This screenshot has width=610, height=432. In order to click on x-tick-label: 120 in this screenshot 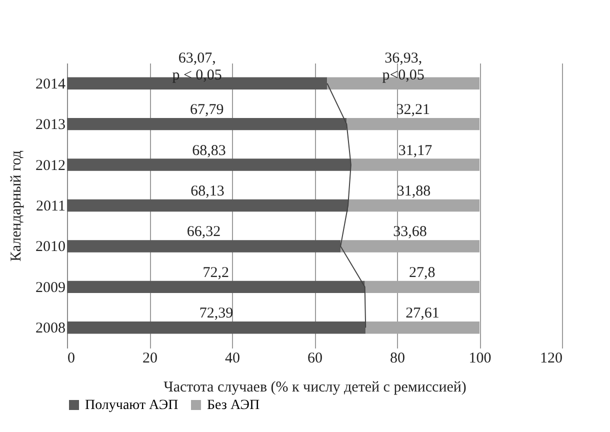, I will do `click(551, 358)`.